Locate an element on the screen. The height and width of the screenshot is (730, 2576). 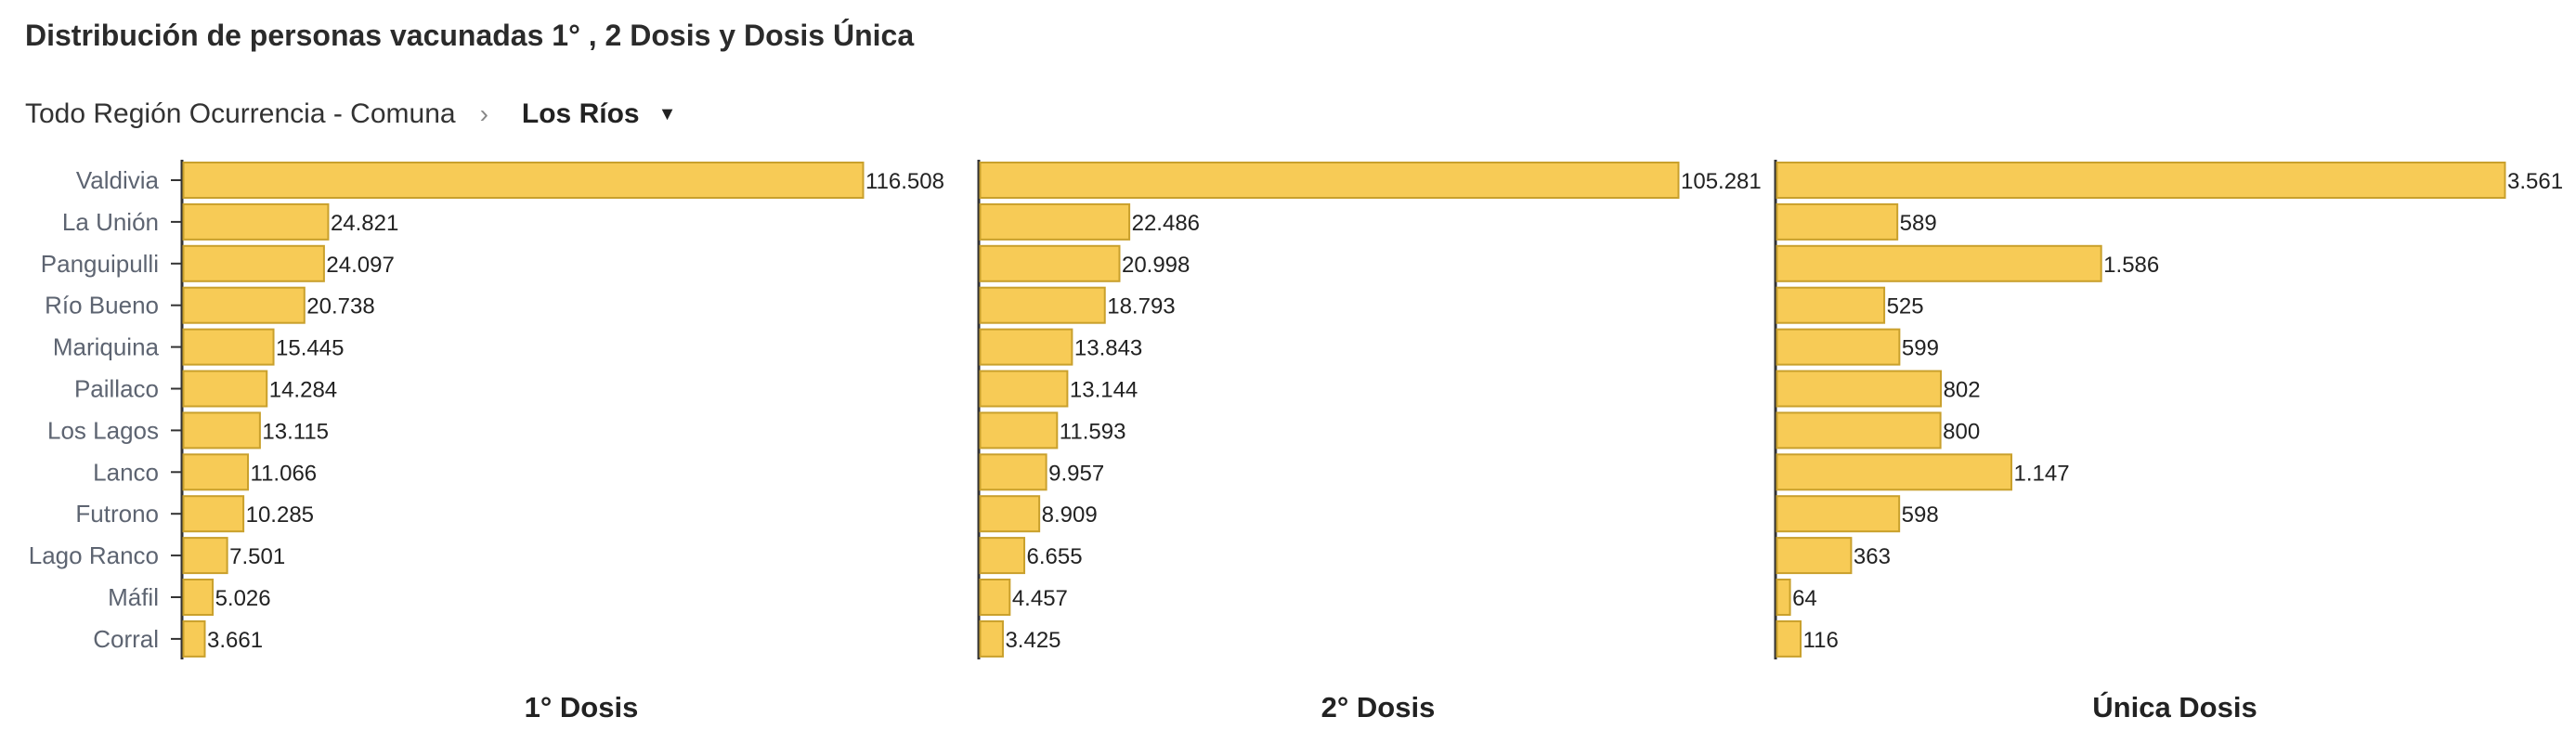
data-label: 20.738 is located at coordinates (340, 306).